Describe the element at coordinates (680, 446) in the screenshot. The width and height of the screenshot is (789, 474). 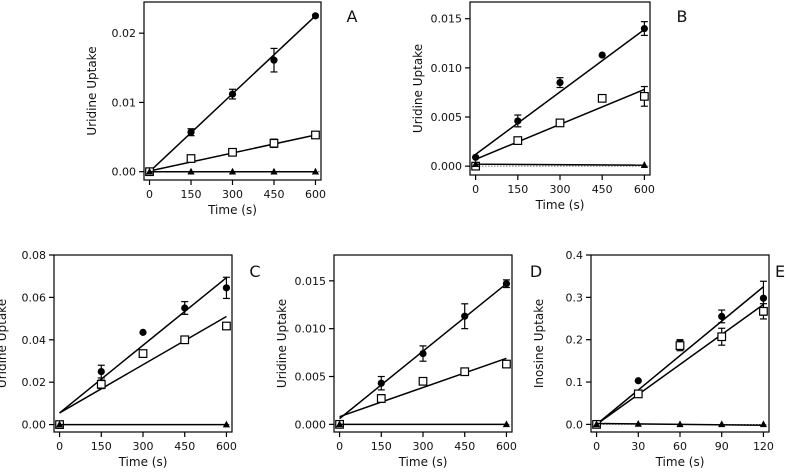
I see `x-tick-label: 60` at that location.